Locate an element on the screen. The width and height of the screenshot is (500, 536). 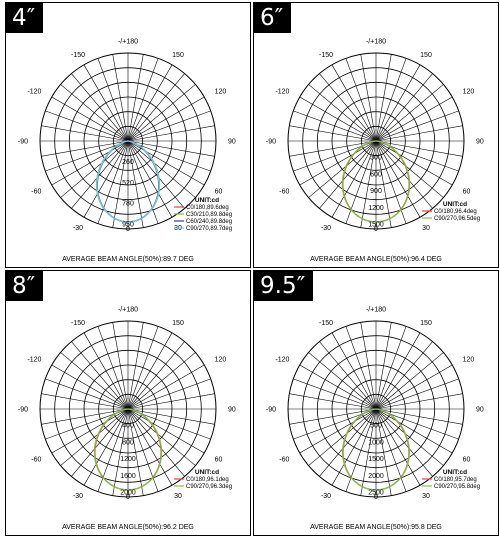
radial-label: 520 is located at coordinates (128, 183).